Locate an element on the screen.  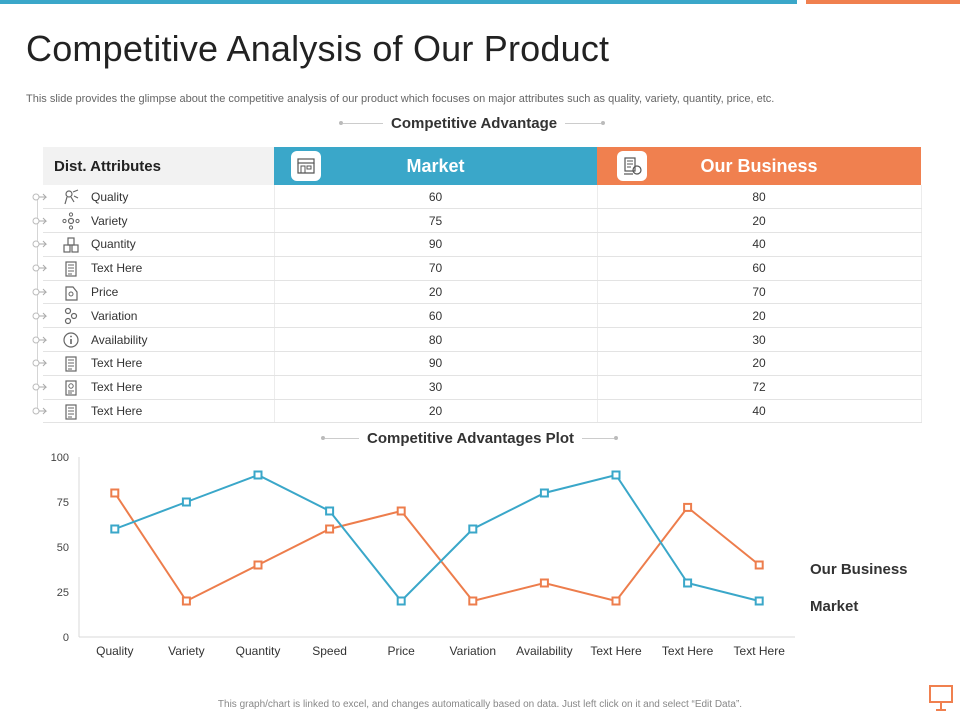
business-value-cell: 72 is located at coordinates (759, 387).